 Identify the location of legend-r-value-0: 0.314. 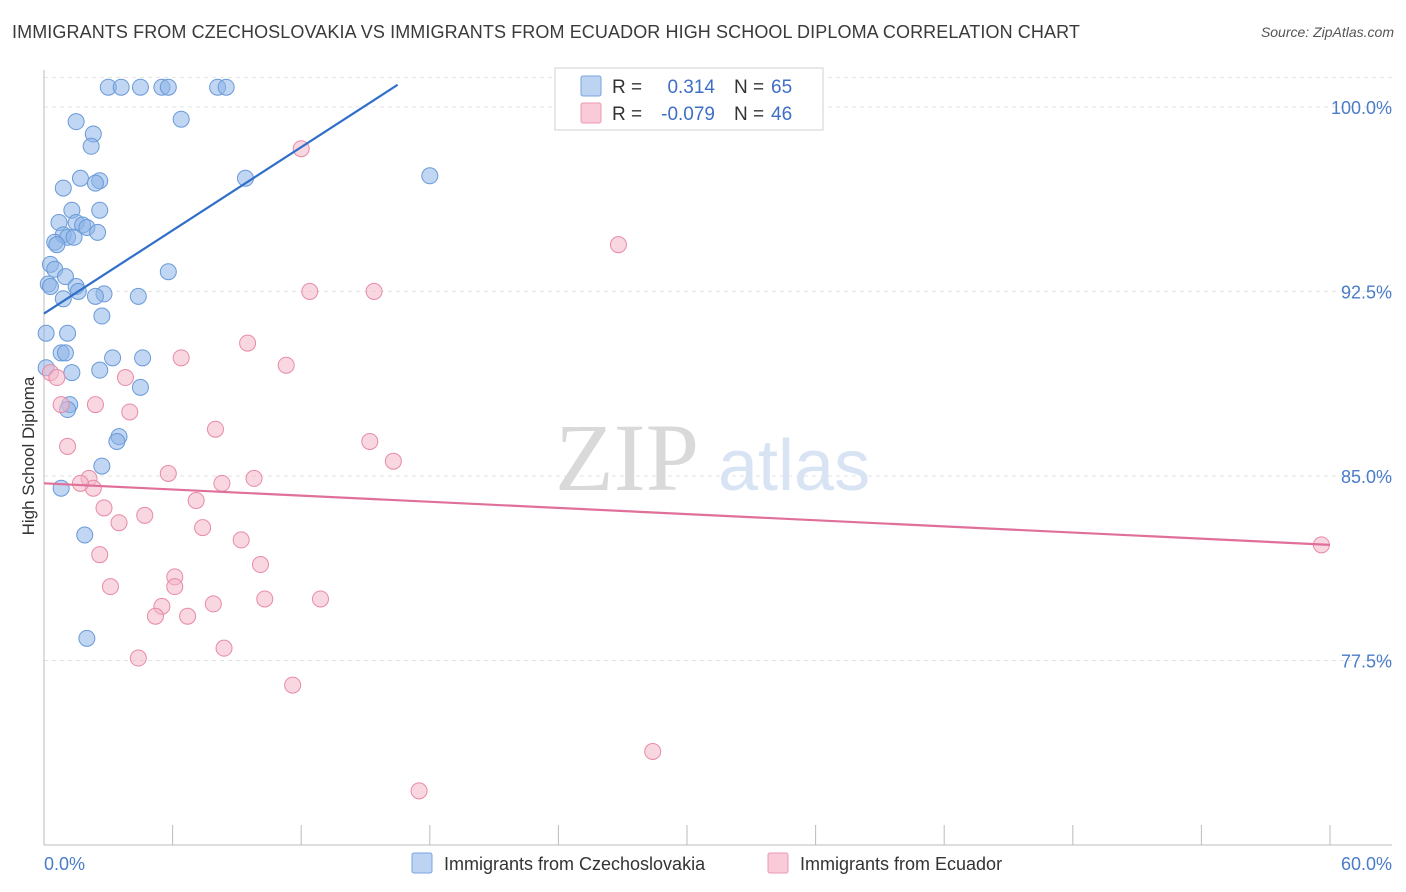
(691, 87).